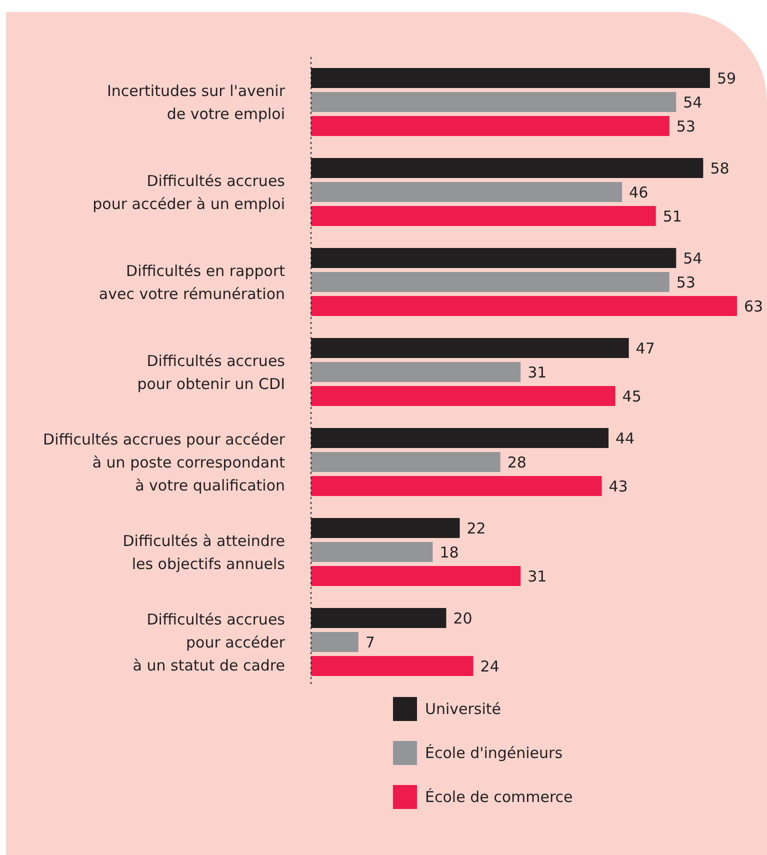  Describe the element at coordinates (490, 666) in the screenshot. I see `data-label: 24` at that location.